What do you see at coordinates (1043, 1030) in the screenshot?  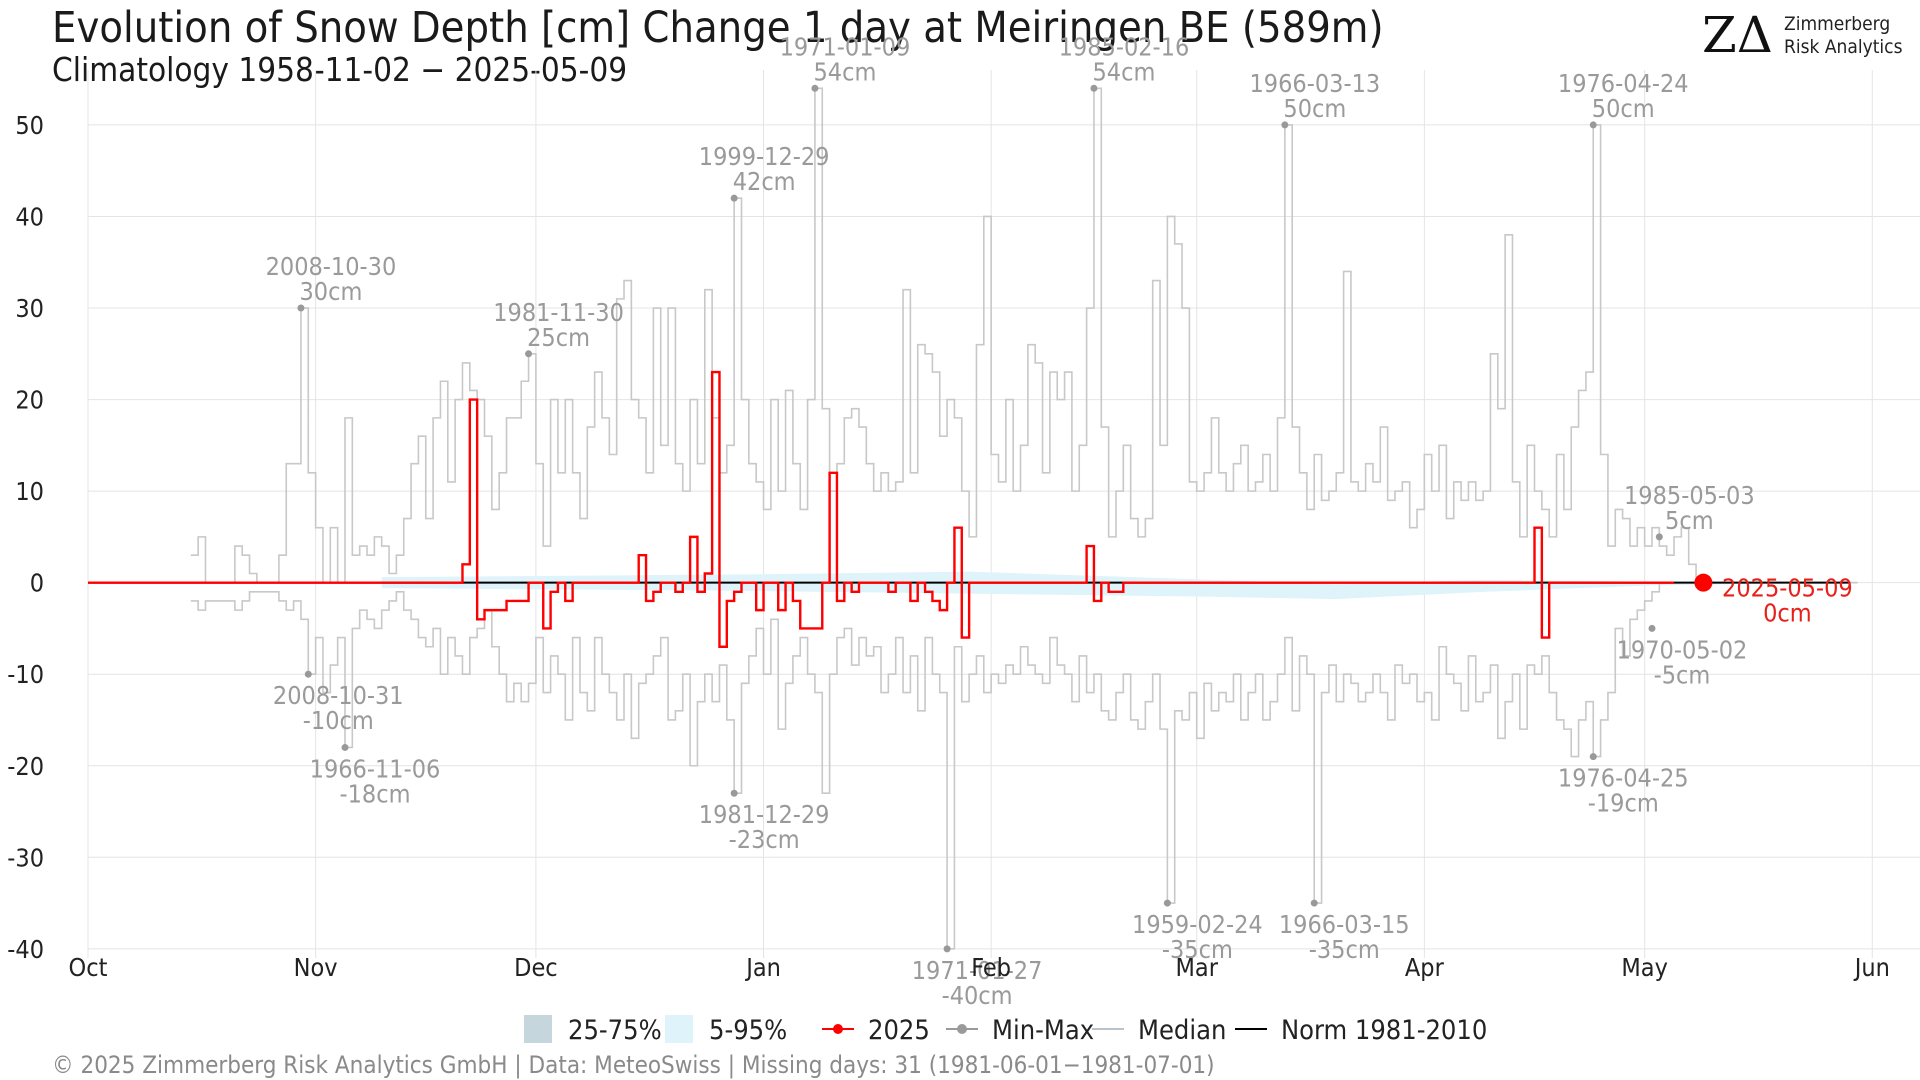 I see `legend-label-3: Min-Max` at bounding box center [1043, 1030].